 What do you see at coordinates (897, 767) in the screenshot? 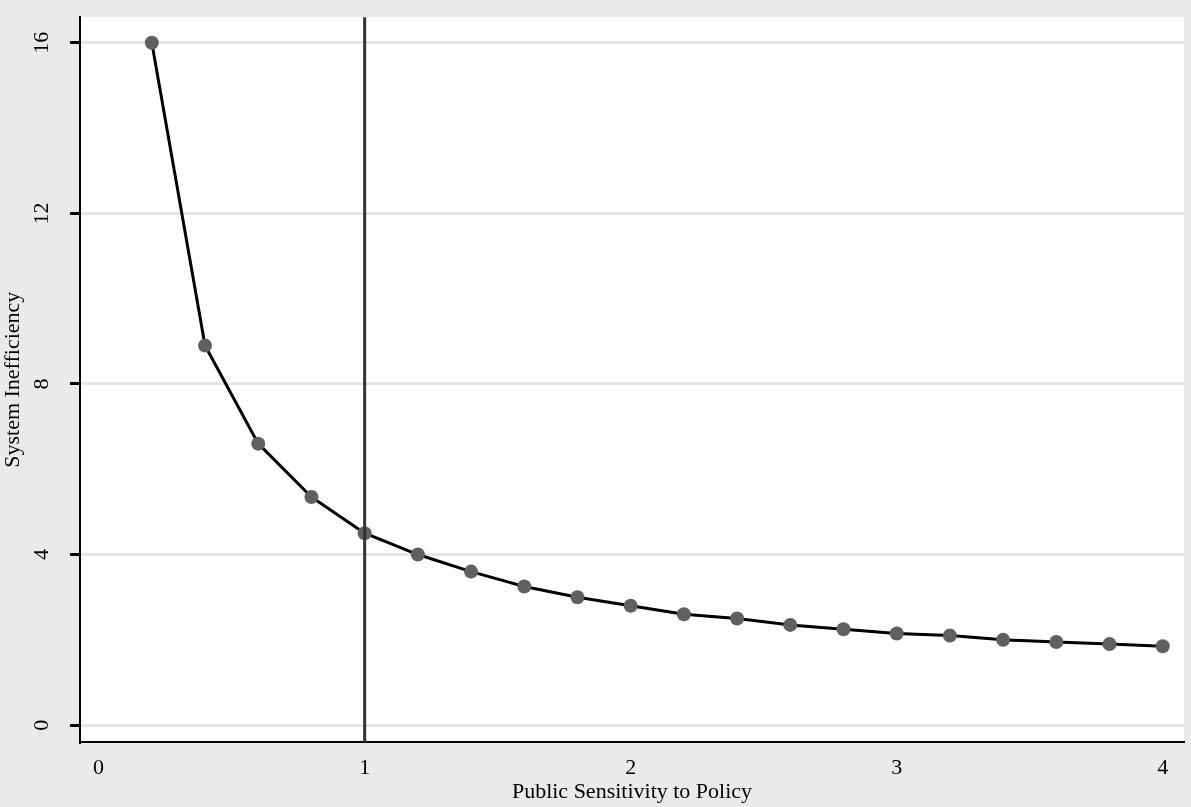
I see `x-tick-label: 3` at bounding box center [897, 767].